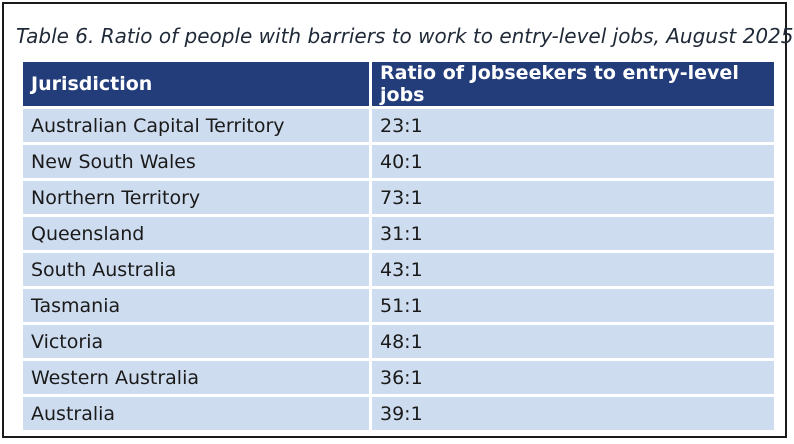 Image resolution: width=794 pixels, height=444 pixels. What do you see at coordinates (571, 84) in the screenshot?
I see `header-ratio: Ratio of Jobseekers to entry-level jobs` at bounding box center [571, 84].